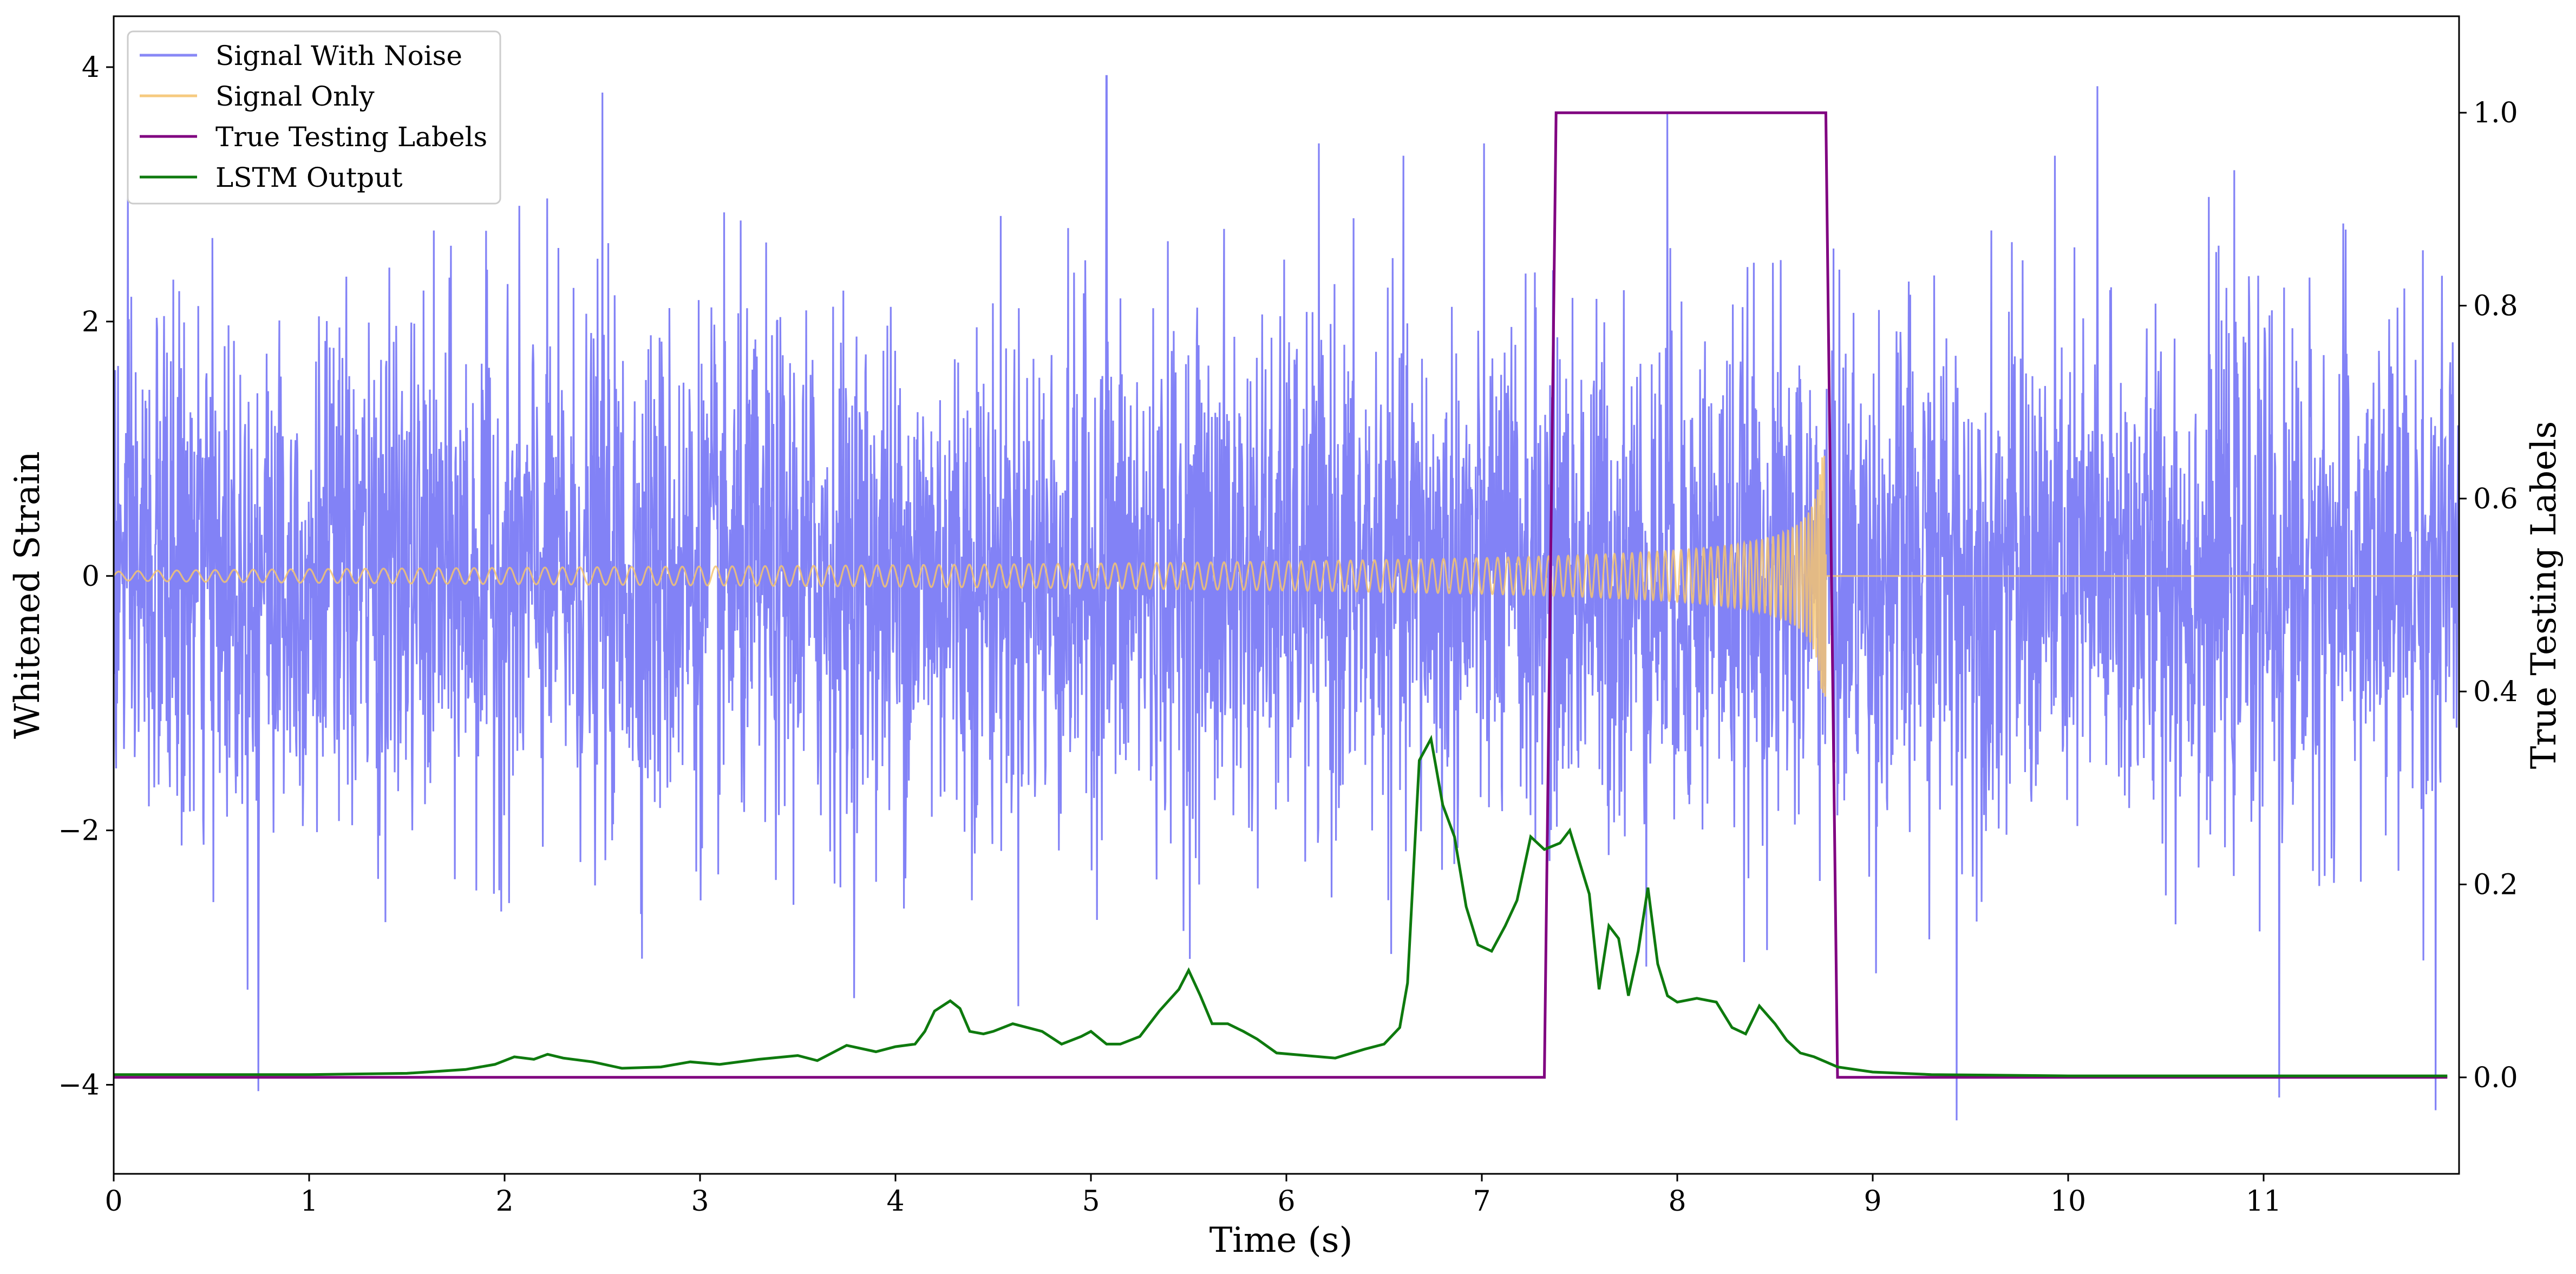  What do you see at coordinates (2495, 692) in the screenshot?
I see `y-right-tick-label: 0.4` at bounding box center [2495, 692].